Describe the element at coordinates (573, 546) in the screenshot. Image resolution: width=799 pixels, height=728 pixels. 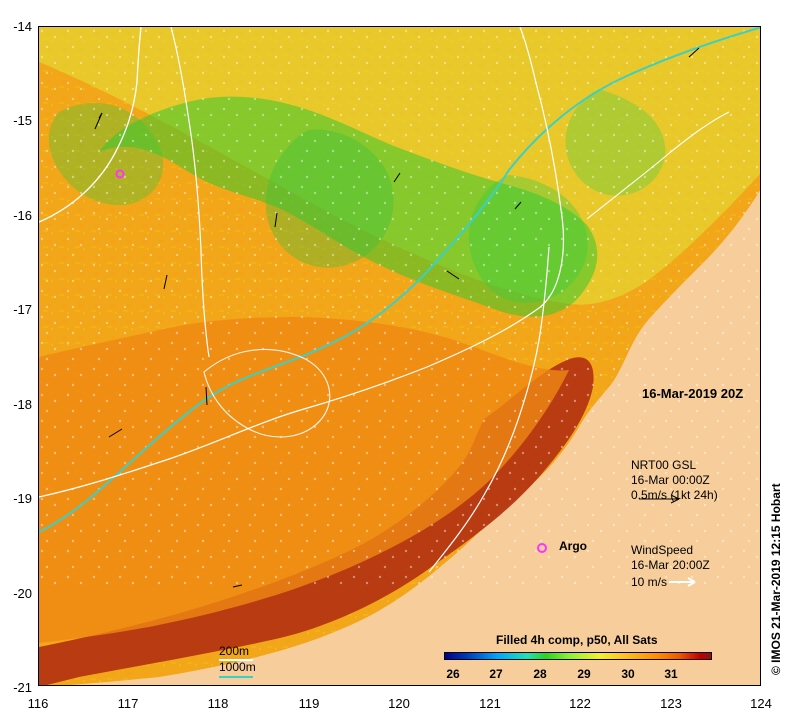
I see `argo-label: Argo` at that location.